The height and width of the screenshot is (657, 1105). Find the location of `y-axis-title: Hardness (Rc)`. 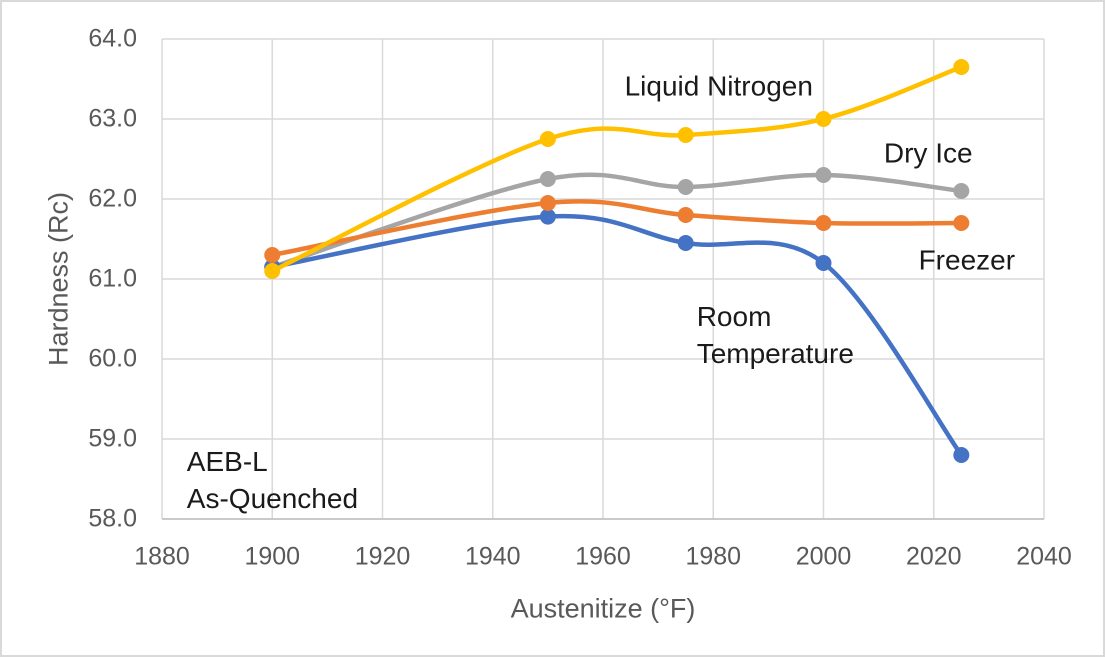

y-axis-title: Hardness (Rc) is located at coordinates (58, 279).